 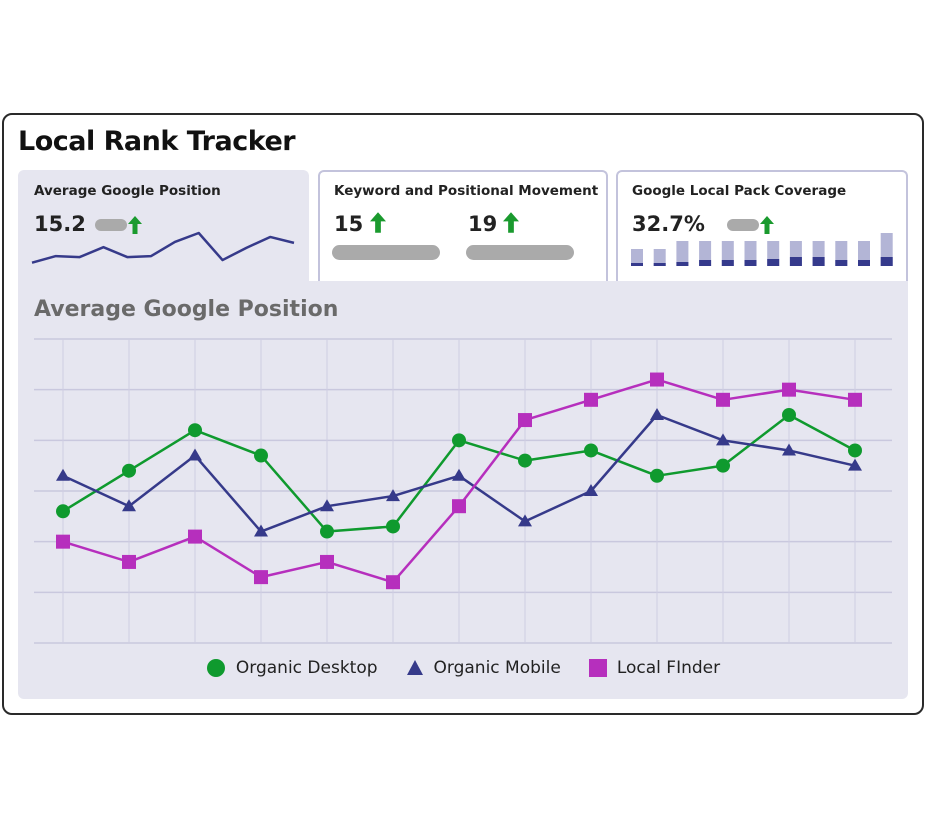 I want to click on card-value: 15.2, so click(x=60, y=224).